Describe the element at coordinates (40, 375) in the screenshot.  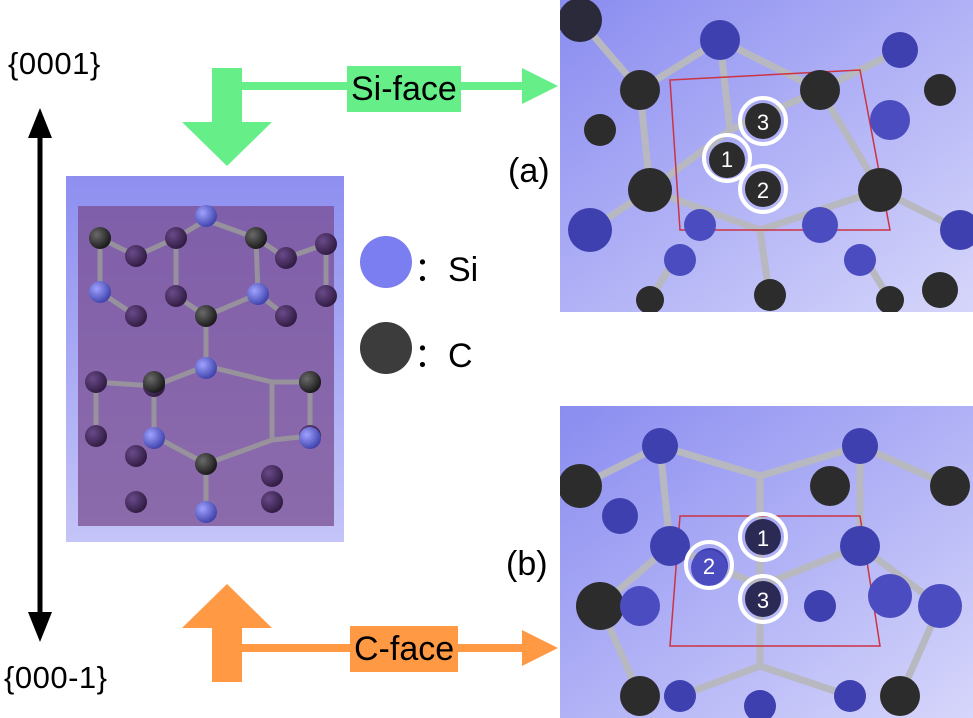
I see `vertical-axis-arrow` at that location.